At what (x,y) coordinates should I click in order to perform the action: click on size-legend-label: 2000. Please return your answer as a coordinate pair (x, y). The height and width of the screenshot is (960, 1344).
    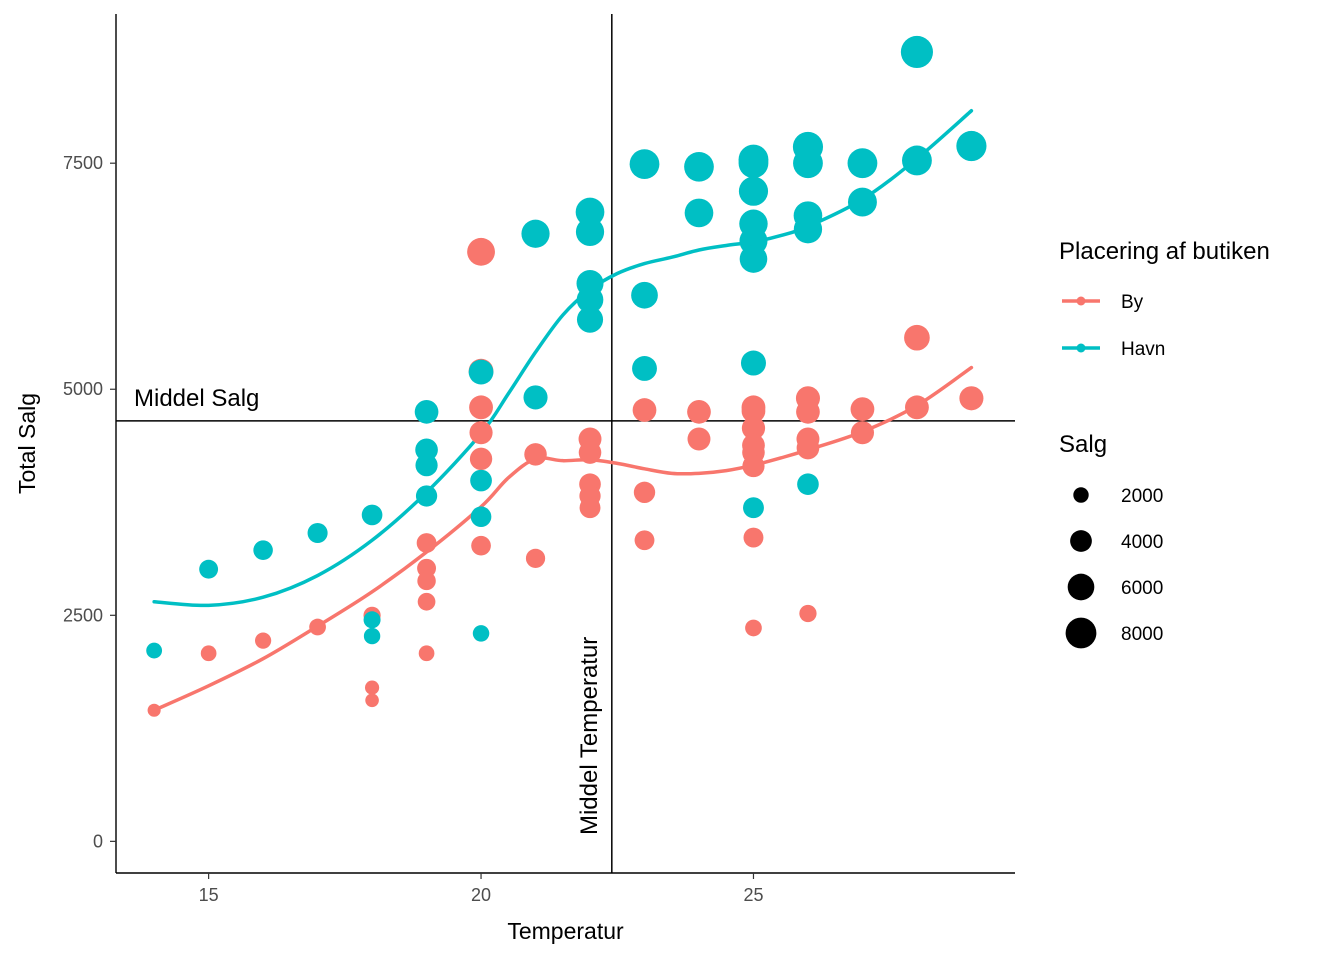
    Looking at the image, I should click on (1142, 496).